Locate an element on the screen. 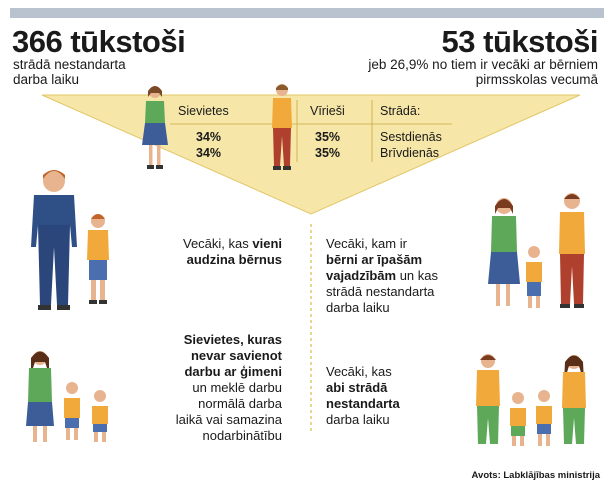 Image resolution: width=614 pixels, height=487 pixels. left-stat-number: 366 tūkstoši is located at coordinates (99, 41).